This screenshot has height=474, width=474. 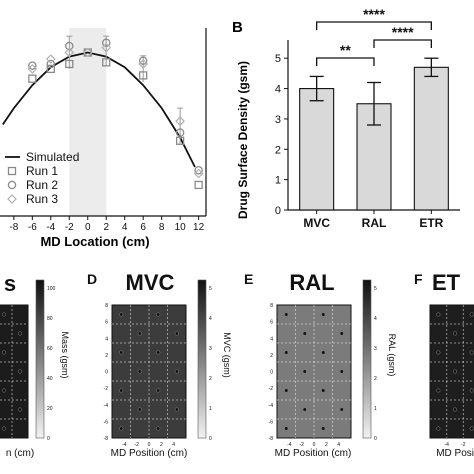 I want to click on x-axis-label: n (cm), so click(x=20, y=453).